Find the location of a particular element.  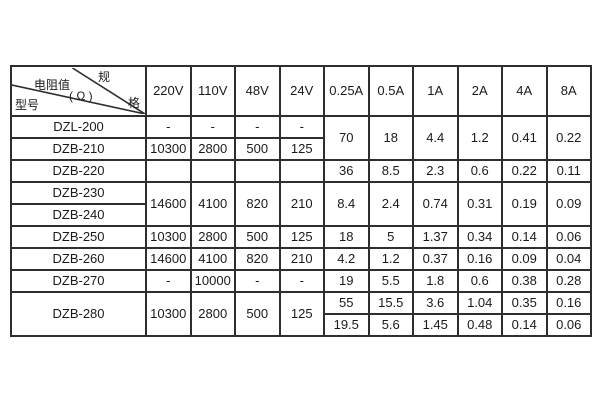

corner-model-label: 型号 is located at coordinates (27, 105).